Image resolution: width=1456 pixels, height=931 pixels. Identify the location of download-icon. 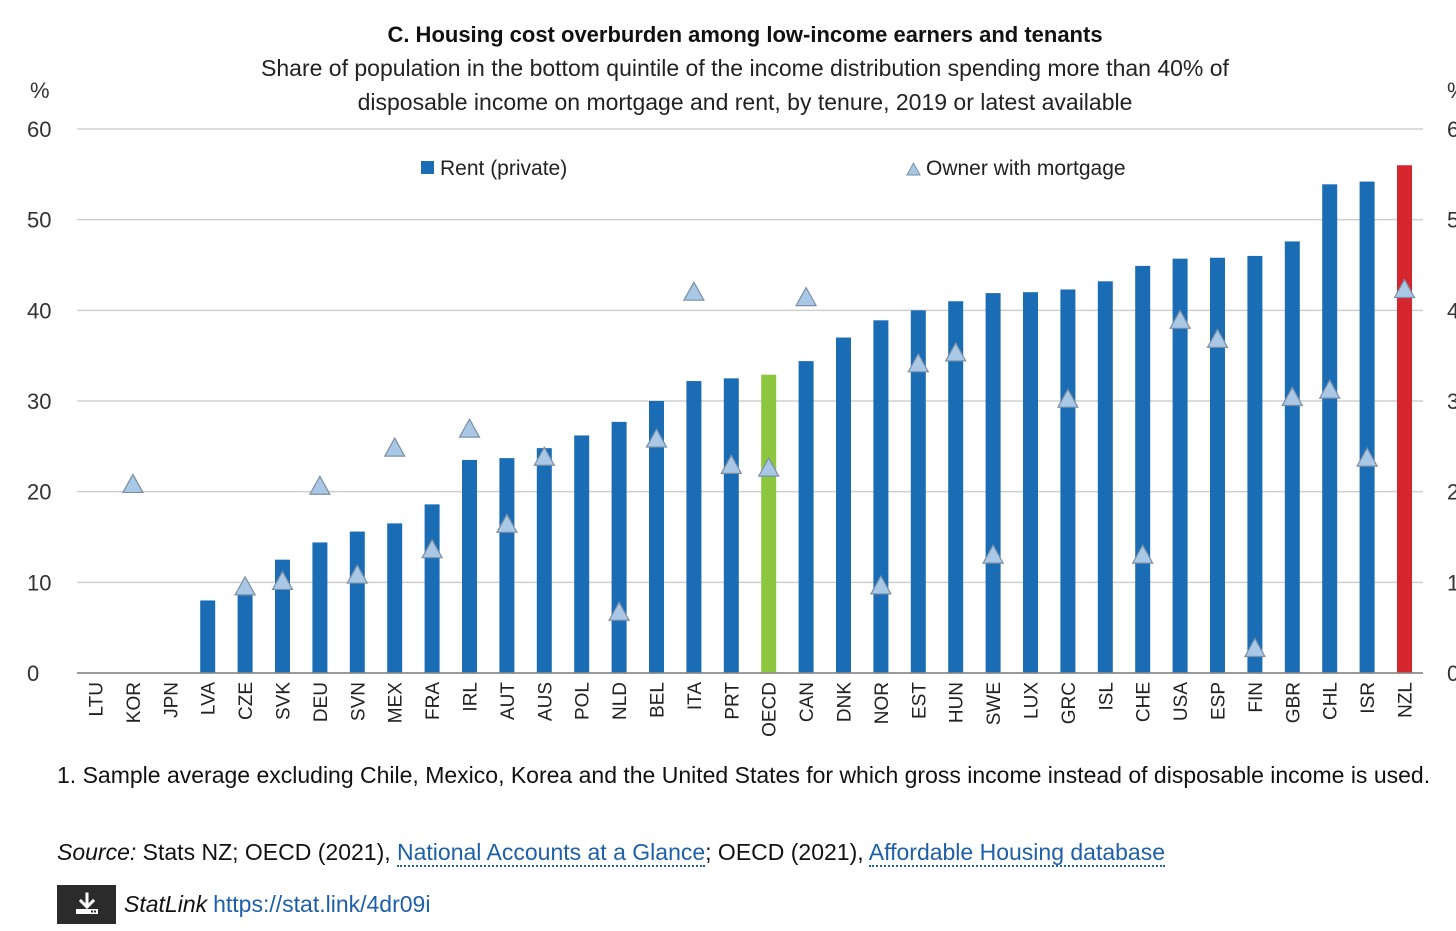
(86, 903).